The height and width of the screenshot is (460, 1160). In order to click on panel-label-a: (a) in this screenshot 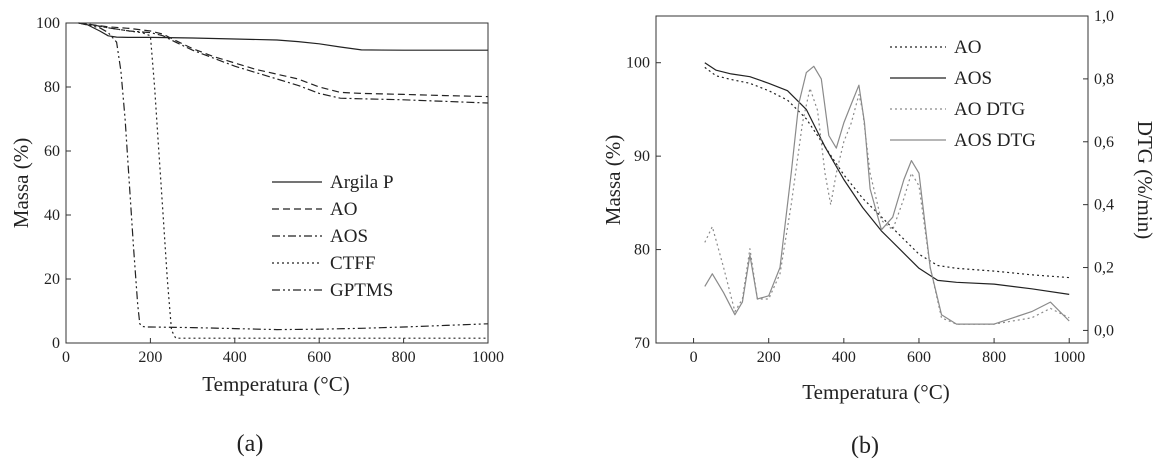, I will do `click(250, 444)`.